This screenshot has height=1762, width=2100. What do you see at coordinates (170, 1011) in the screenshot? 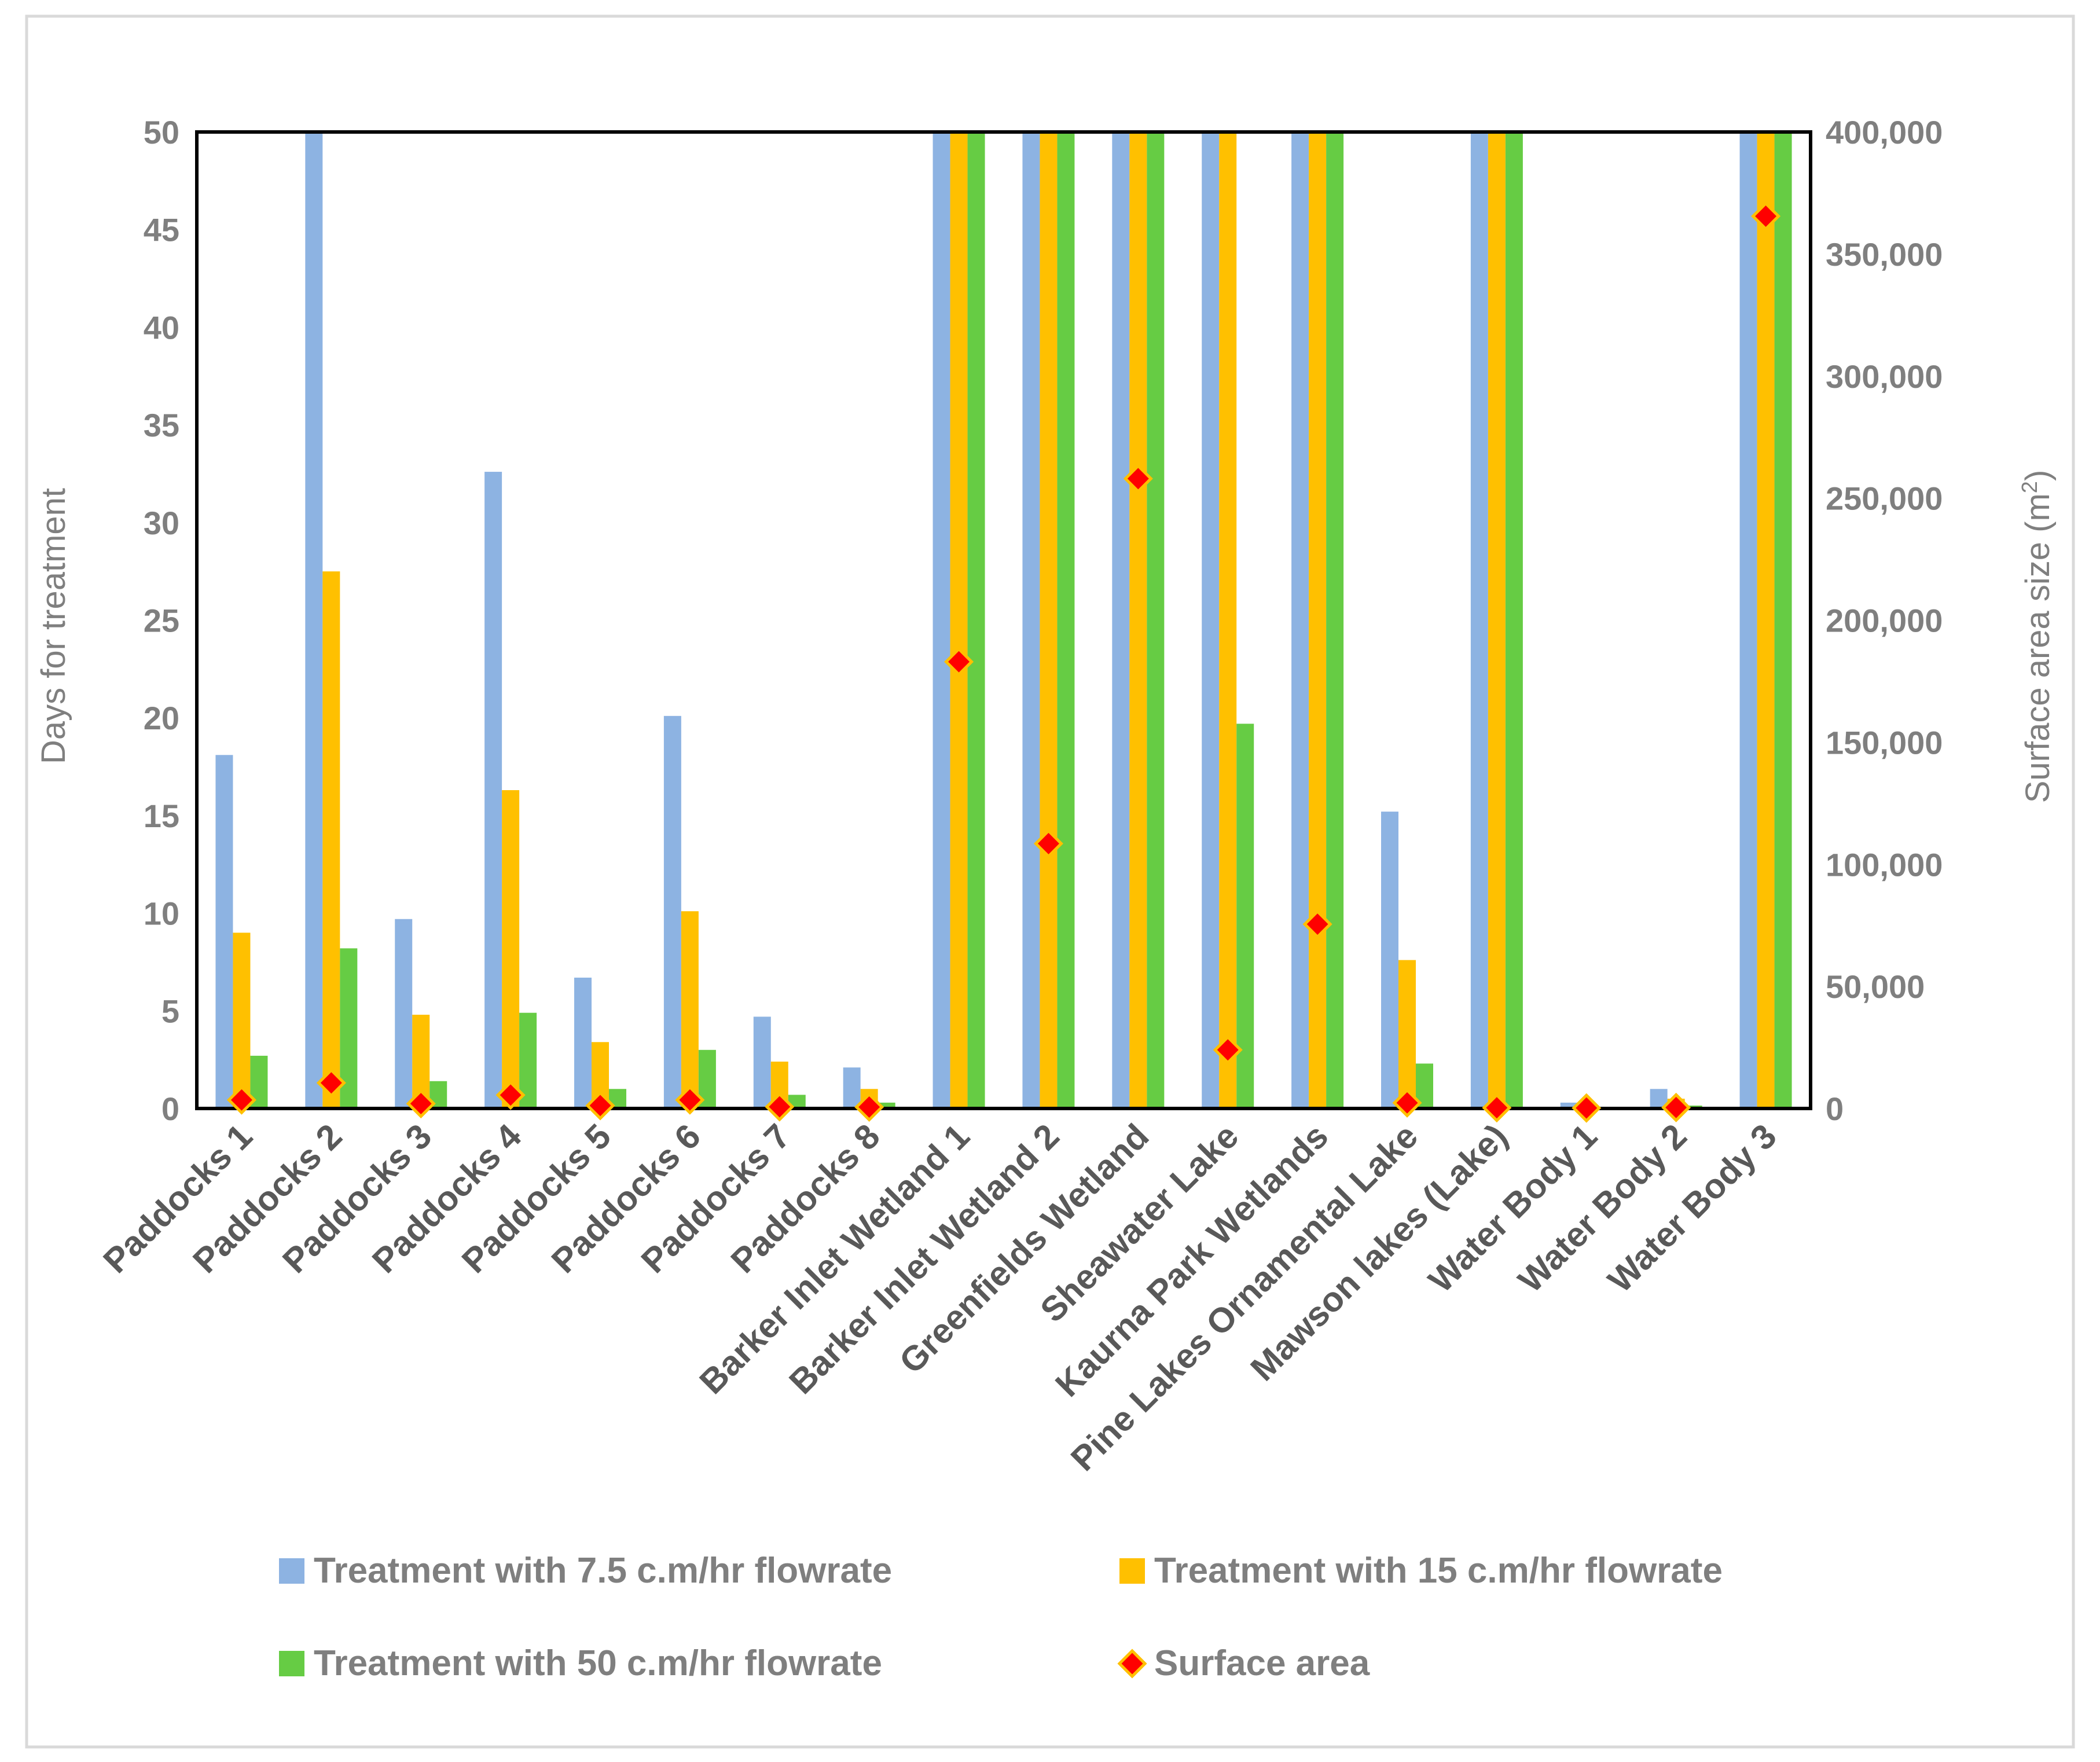
I see `left-tick-label-5: 5` at bounding box center [170, 1011].